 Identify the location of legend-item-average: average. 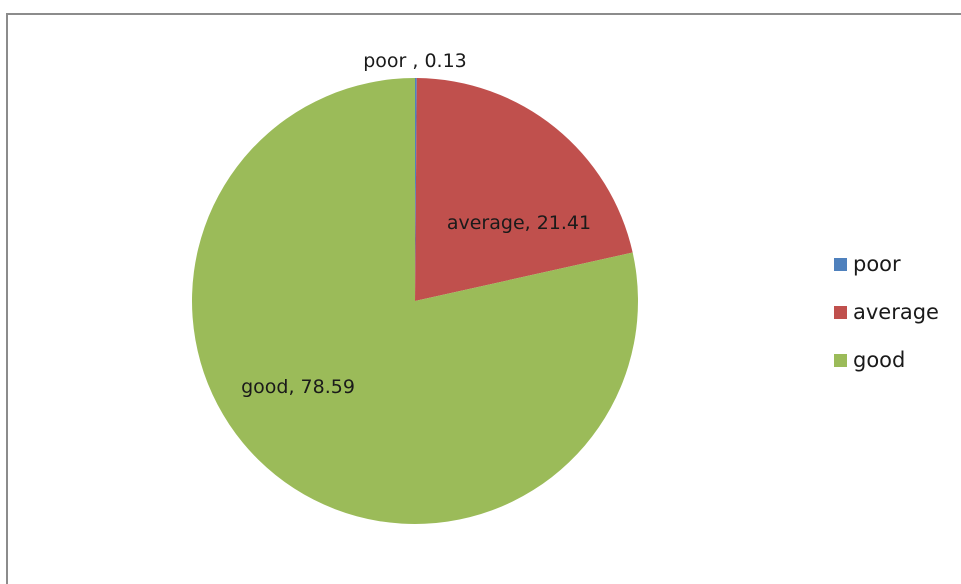
(886, 312).